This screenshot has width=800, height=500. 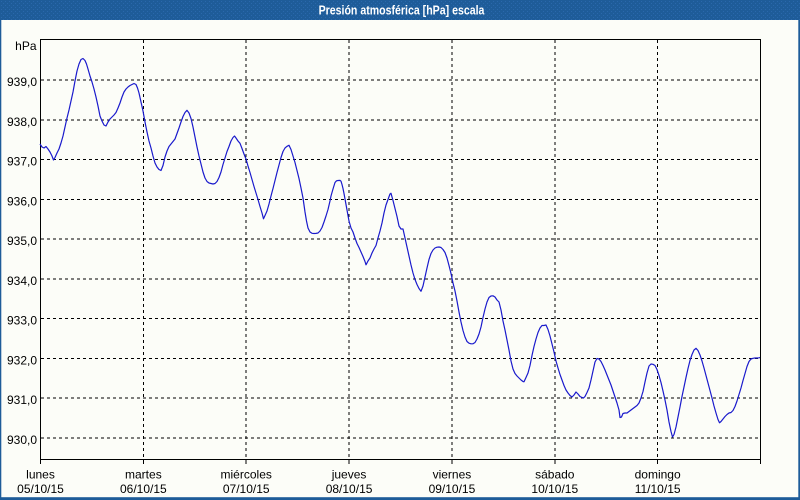 What do you see at coordinates (452, 489) in the screenshot?
I see `svg-text: 09/10/15` at bounding box center [452, 489].